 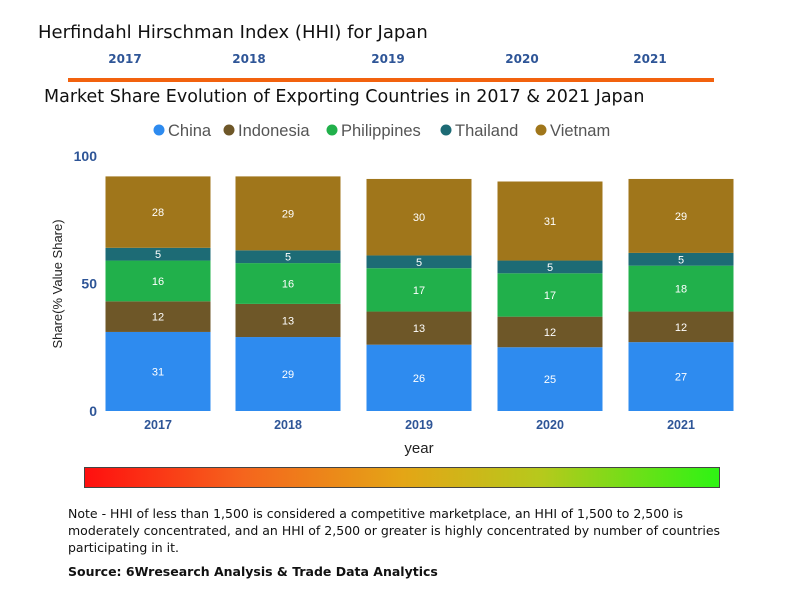 What do you see at coordinates (274, 131) in the screenshot?
I see `legend-label-indonesia: Indonesia` at bounding box center [274, 131].